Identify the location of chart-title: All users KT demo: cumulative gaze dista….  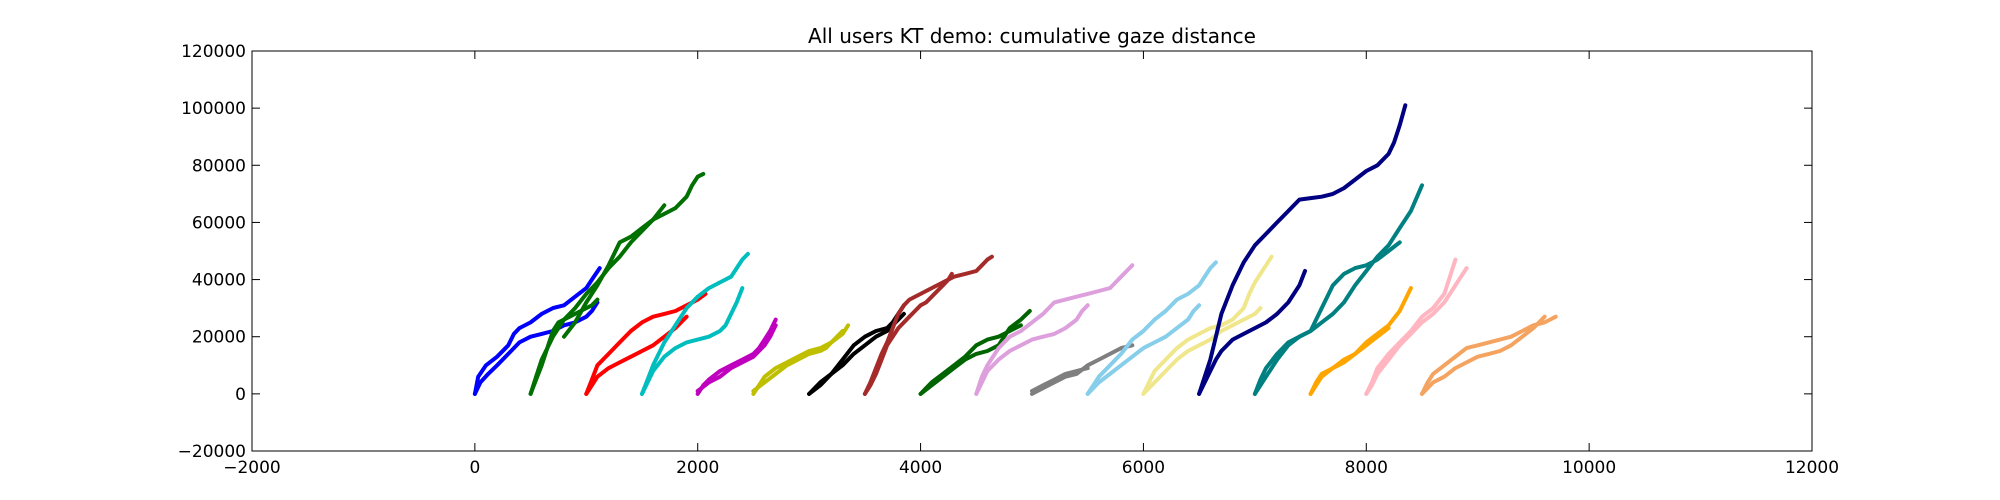
(1032, 36).